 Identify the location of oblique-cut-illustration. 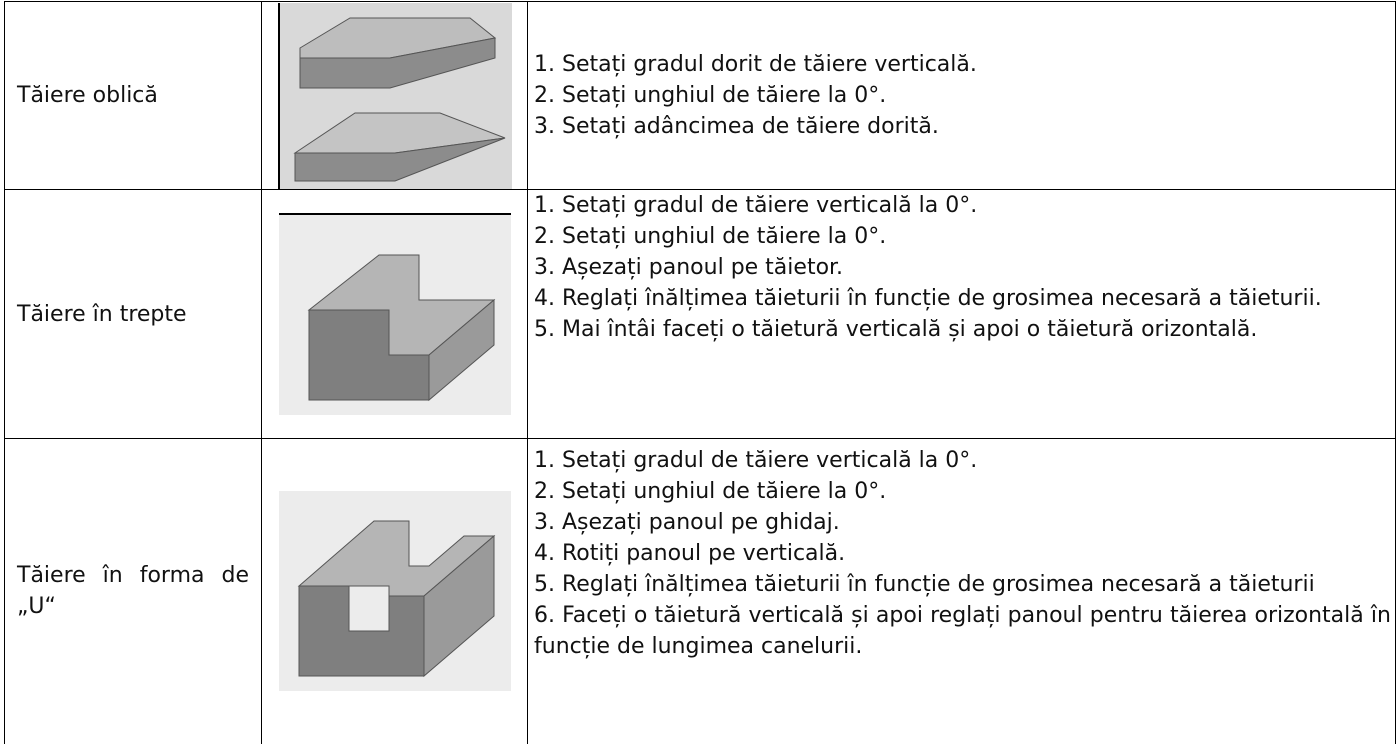
(394, 95).